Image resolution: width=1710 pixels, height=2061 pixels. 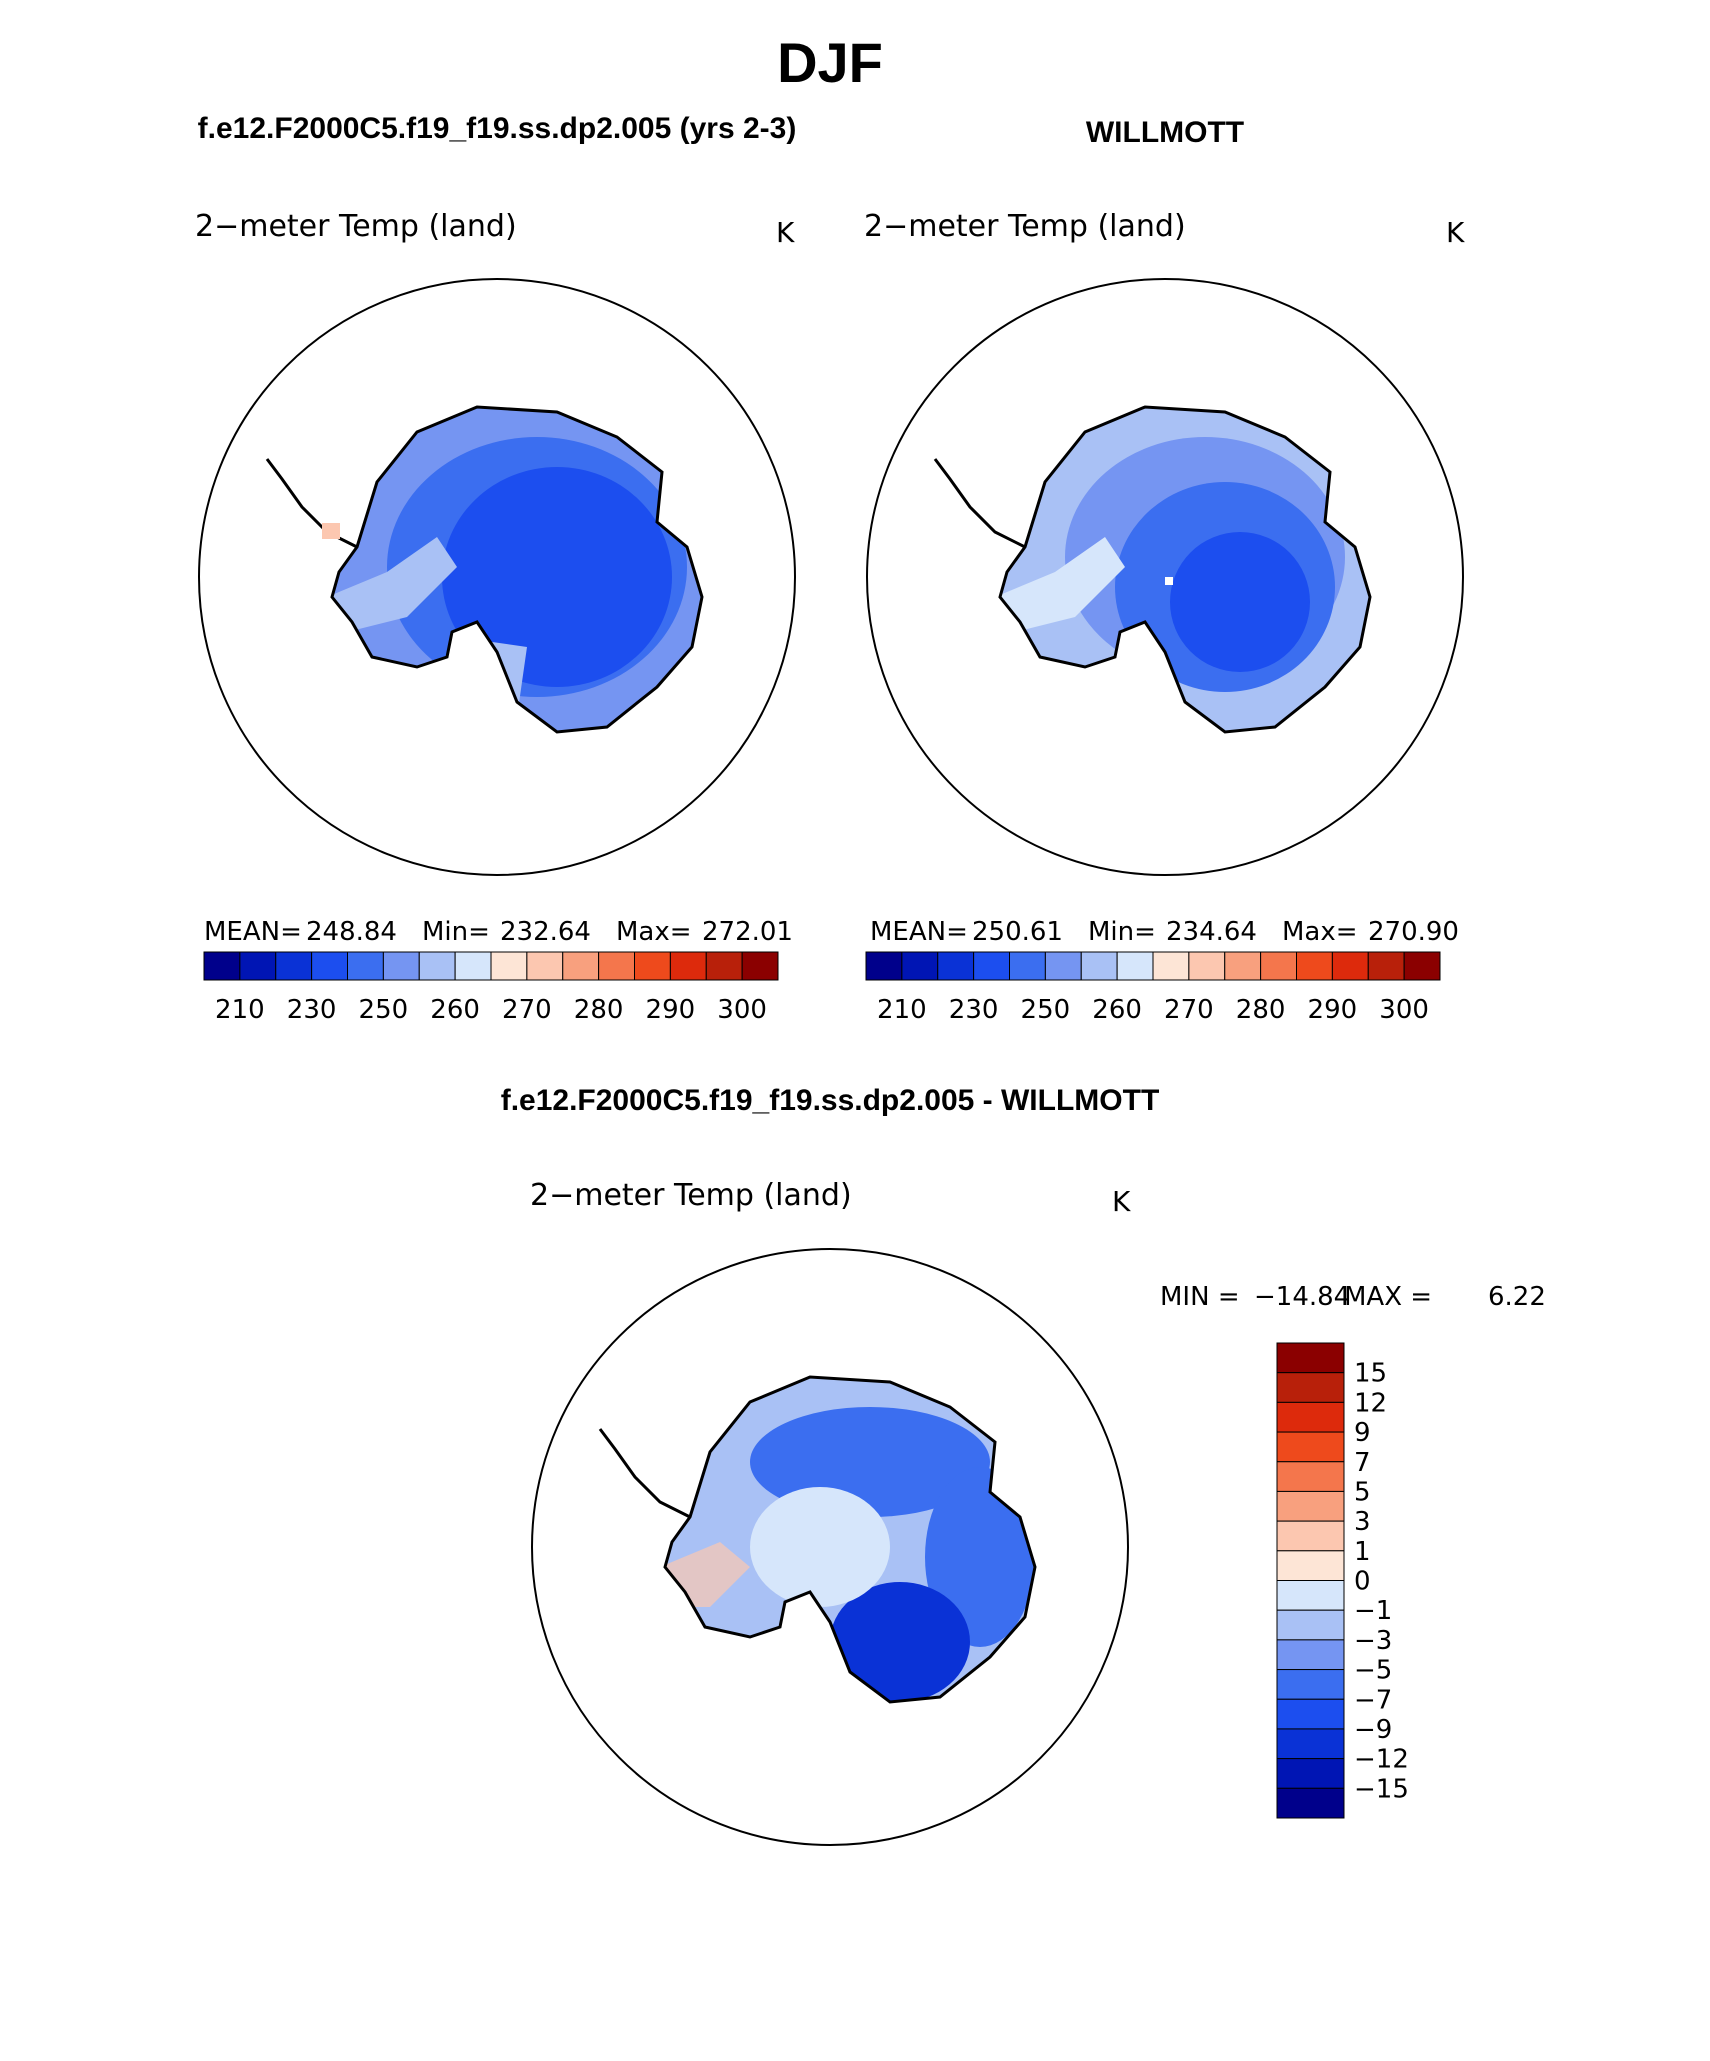 What do you see at coordinates (1362, 1492) in the screenshot?
I see `colorbar-diff-tick-label: 5` at bounding box center [1362, 1492].